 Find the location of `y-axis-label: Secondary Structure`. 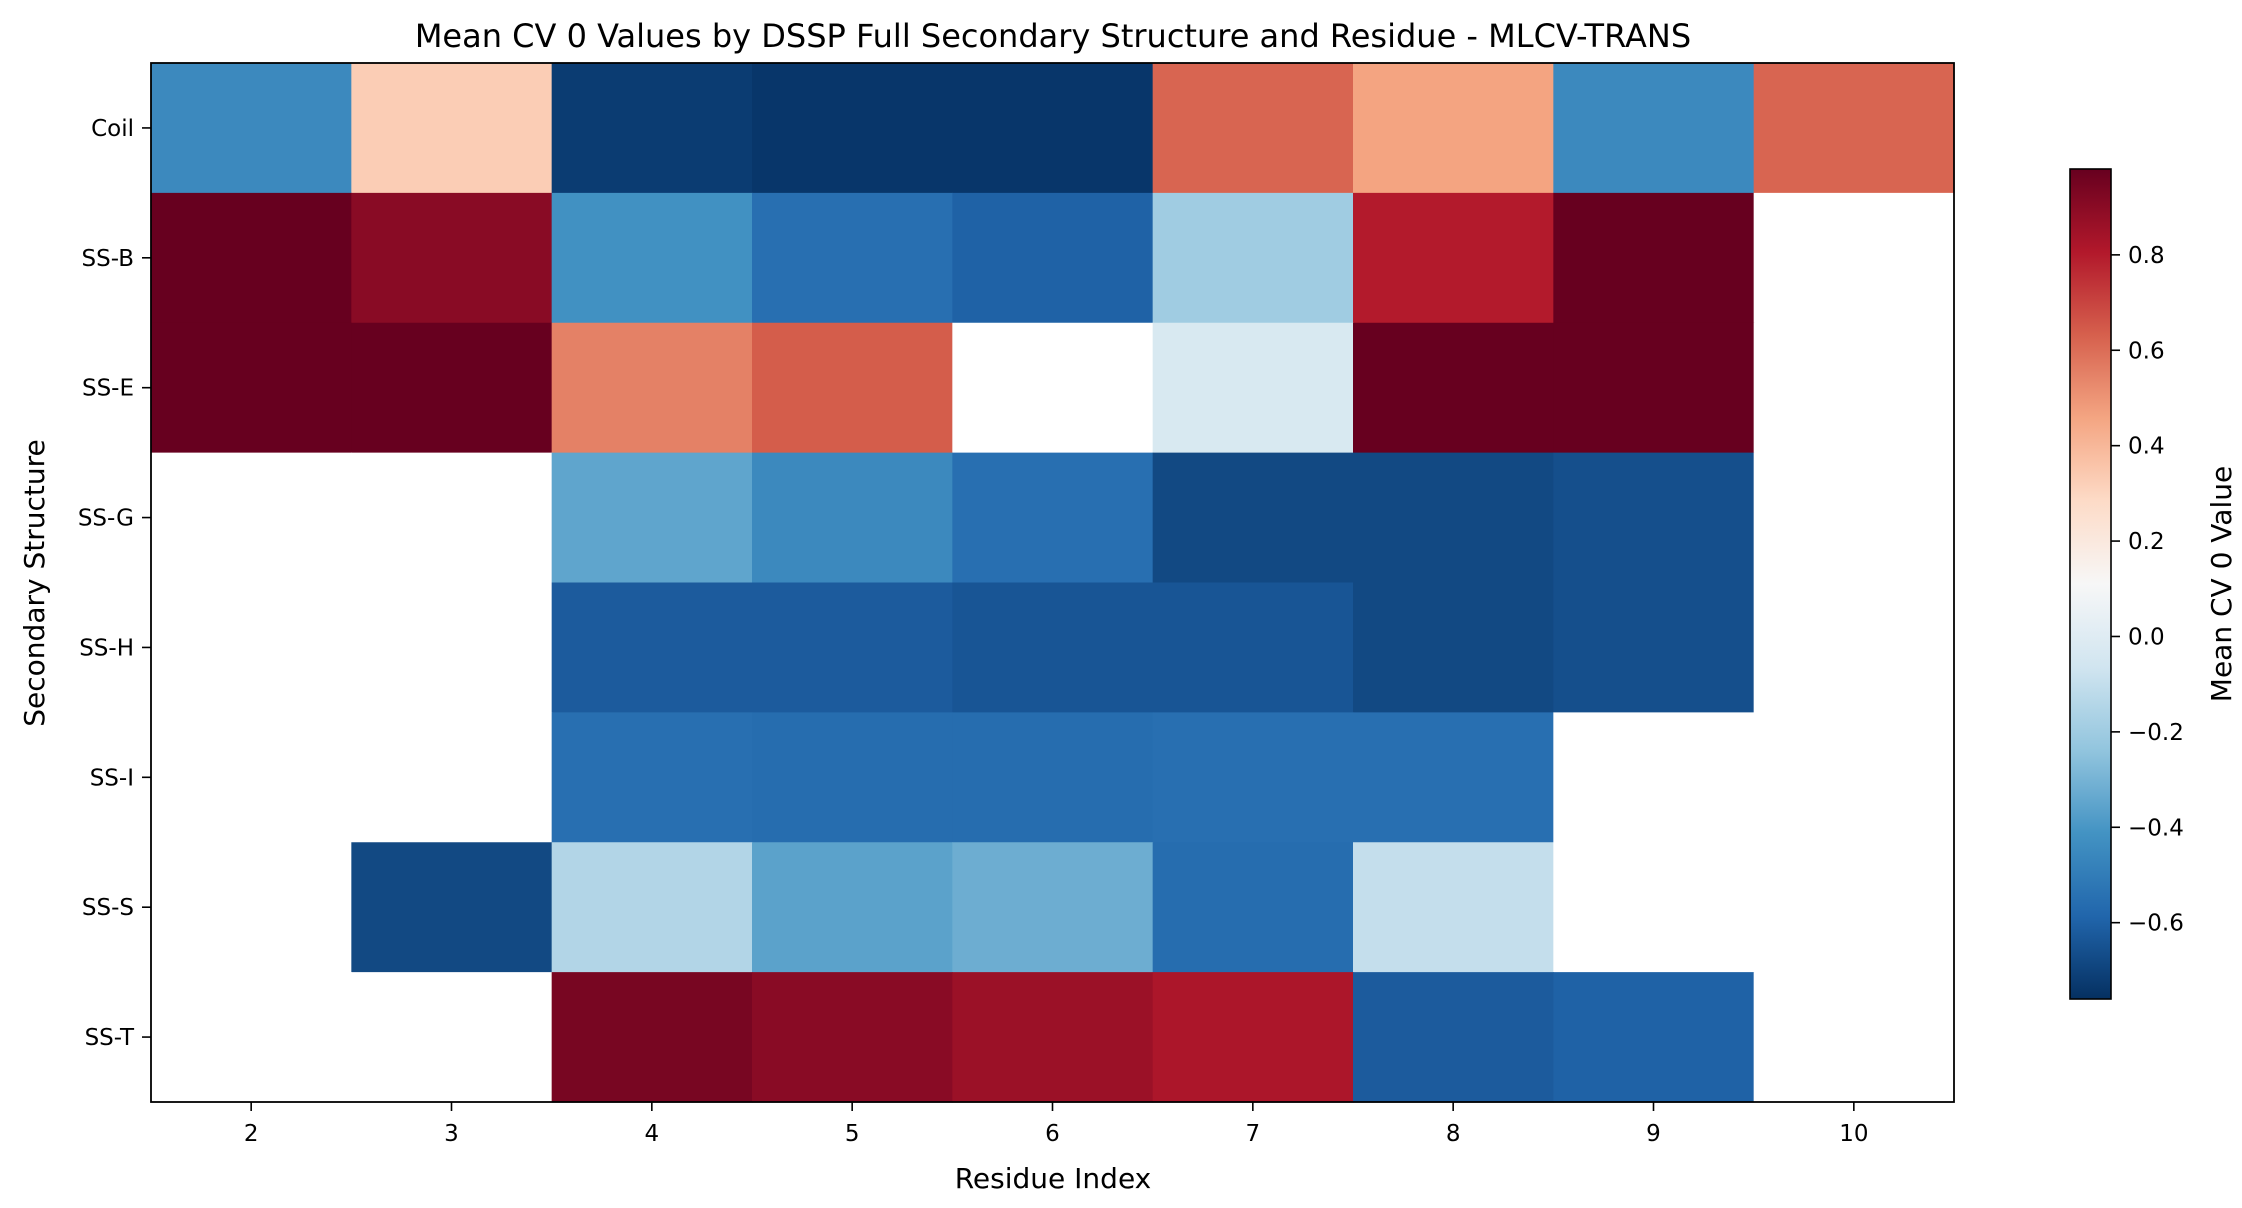

y-axis-label: Secondary Structure is located at coordinates (34, 582).